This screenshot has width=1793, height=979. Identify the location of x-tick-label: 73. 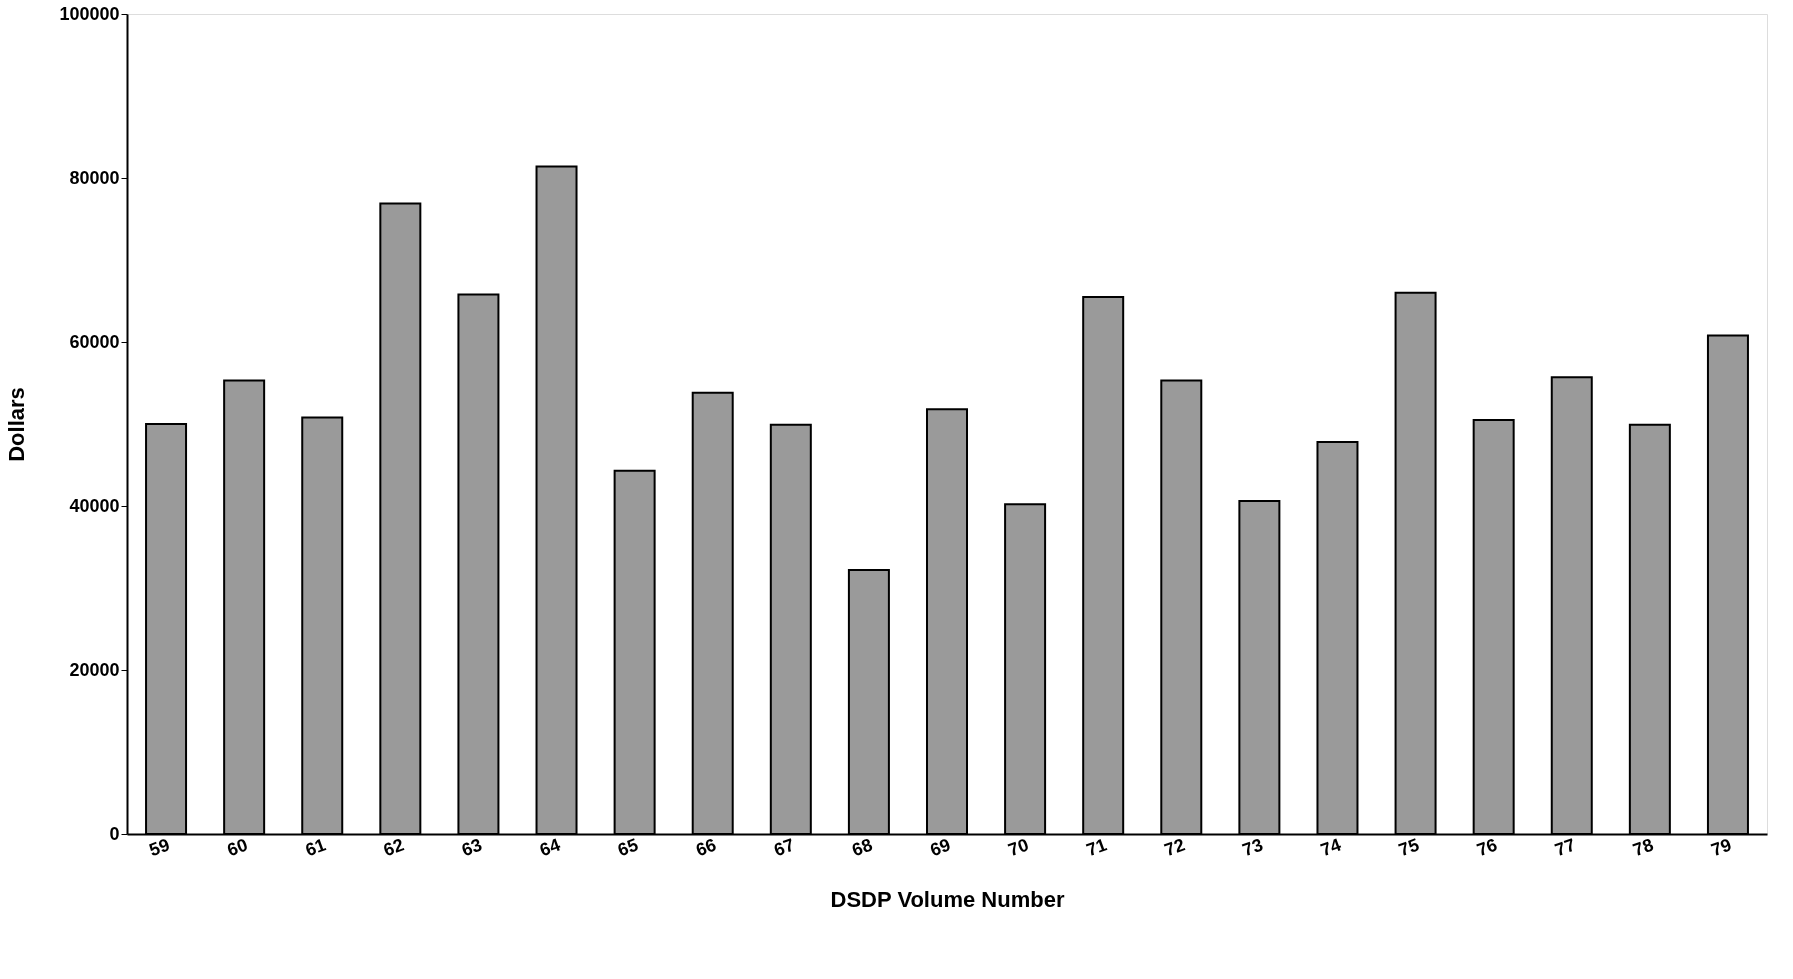
(1252, 847).